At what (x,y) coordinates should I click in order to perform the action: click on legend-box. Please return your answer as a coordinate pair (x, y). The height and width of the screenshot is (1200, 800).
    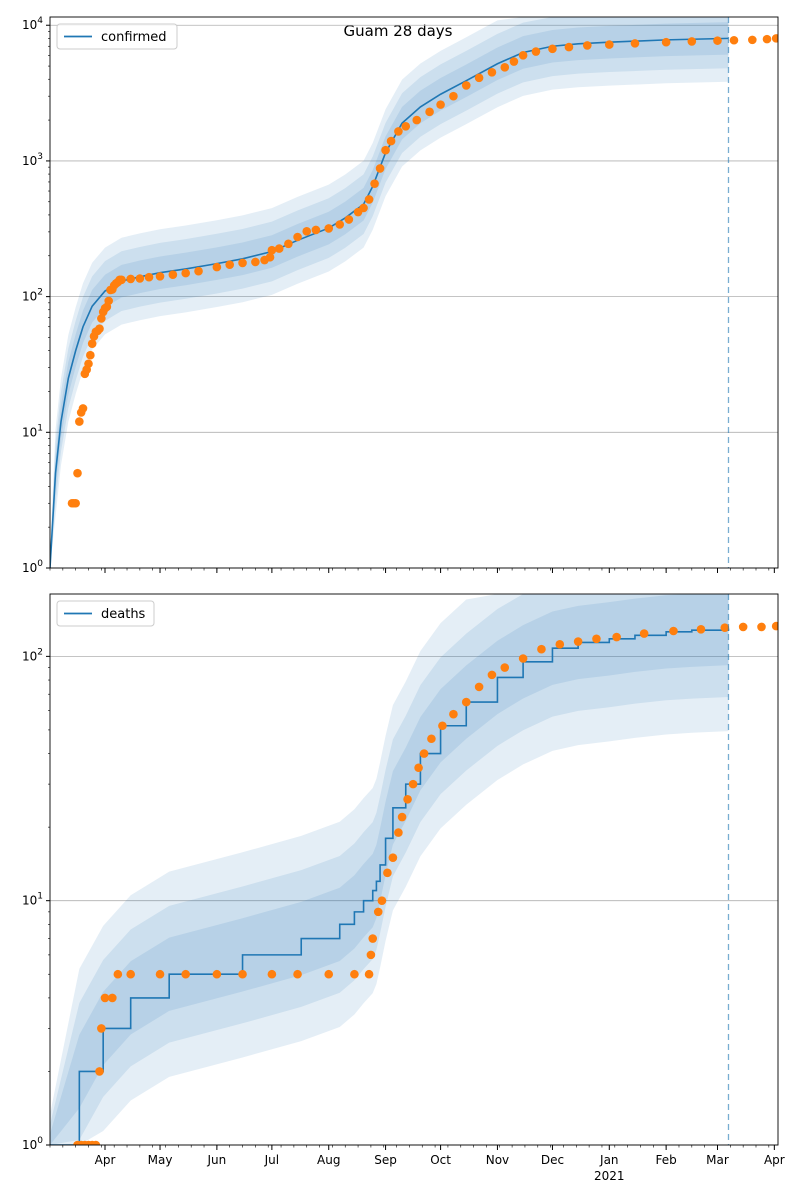
    Looking at the image, I should click on (105, 613).